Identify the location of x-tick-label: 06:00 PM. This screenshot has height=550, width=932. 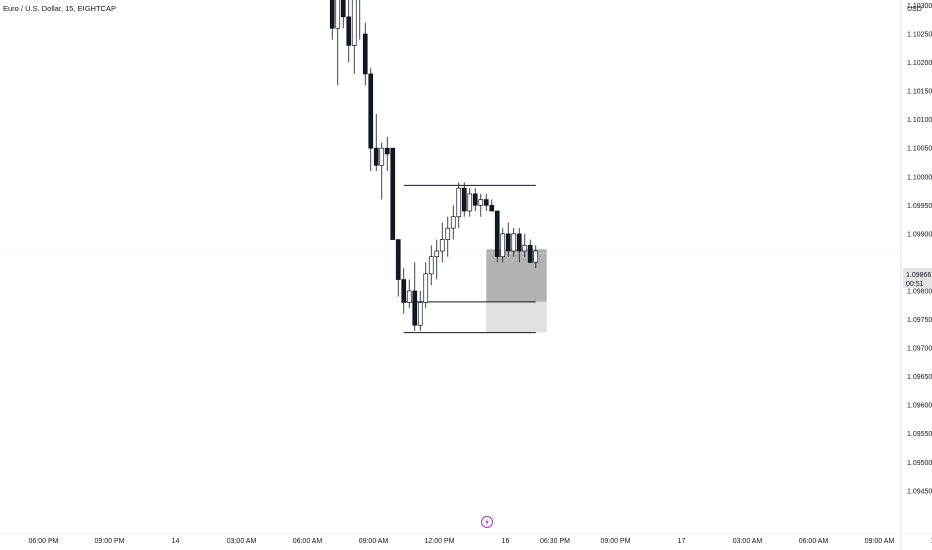
(44, 541).